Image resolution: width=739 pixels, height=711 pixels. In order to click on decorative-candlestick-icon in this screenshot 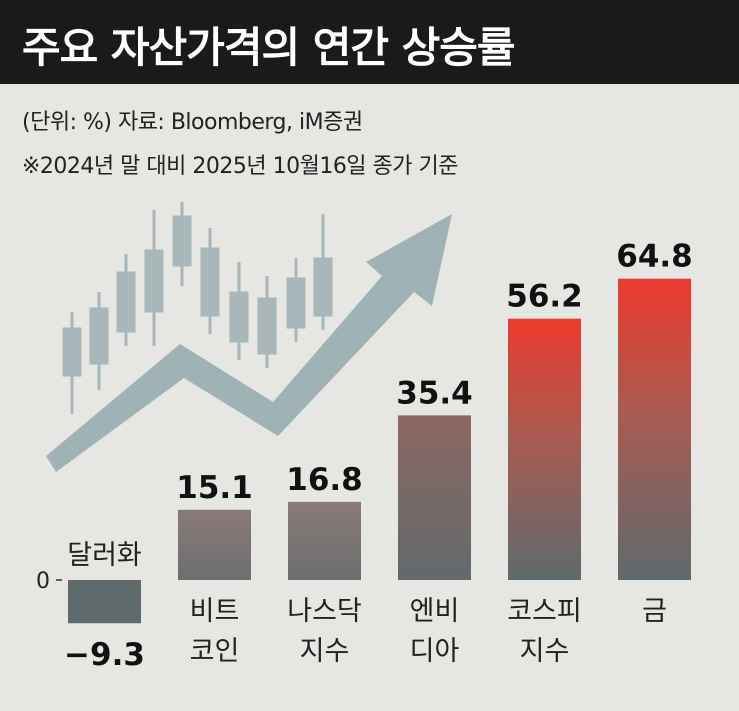, I will do `click(197, 308)`.